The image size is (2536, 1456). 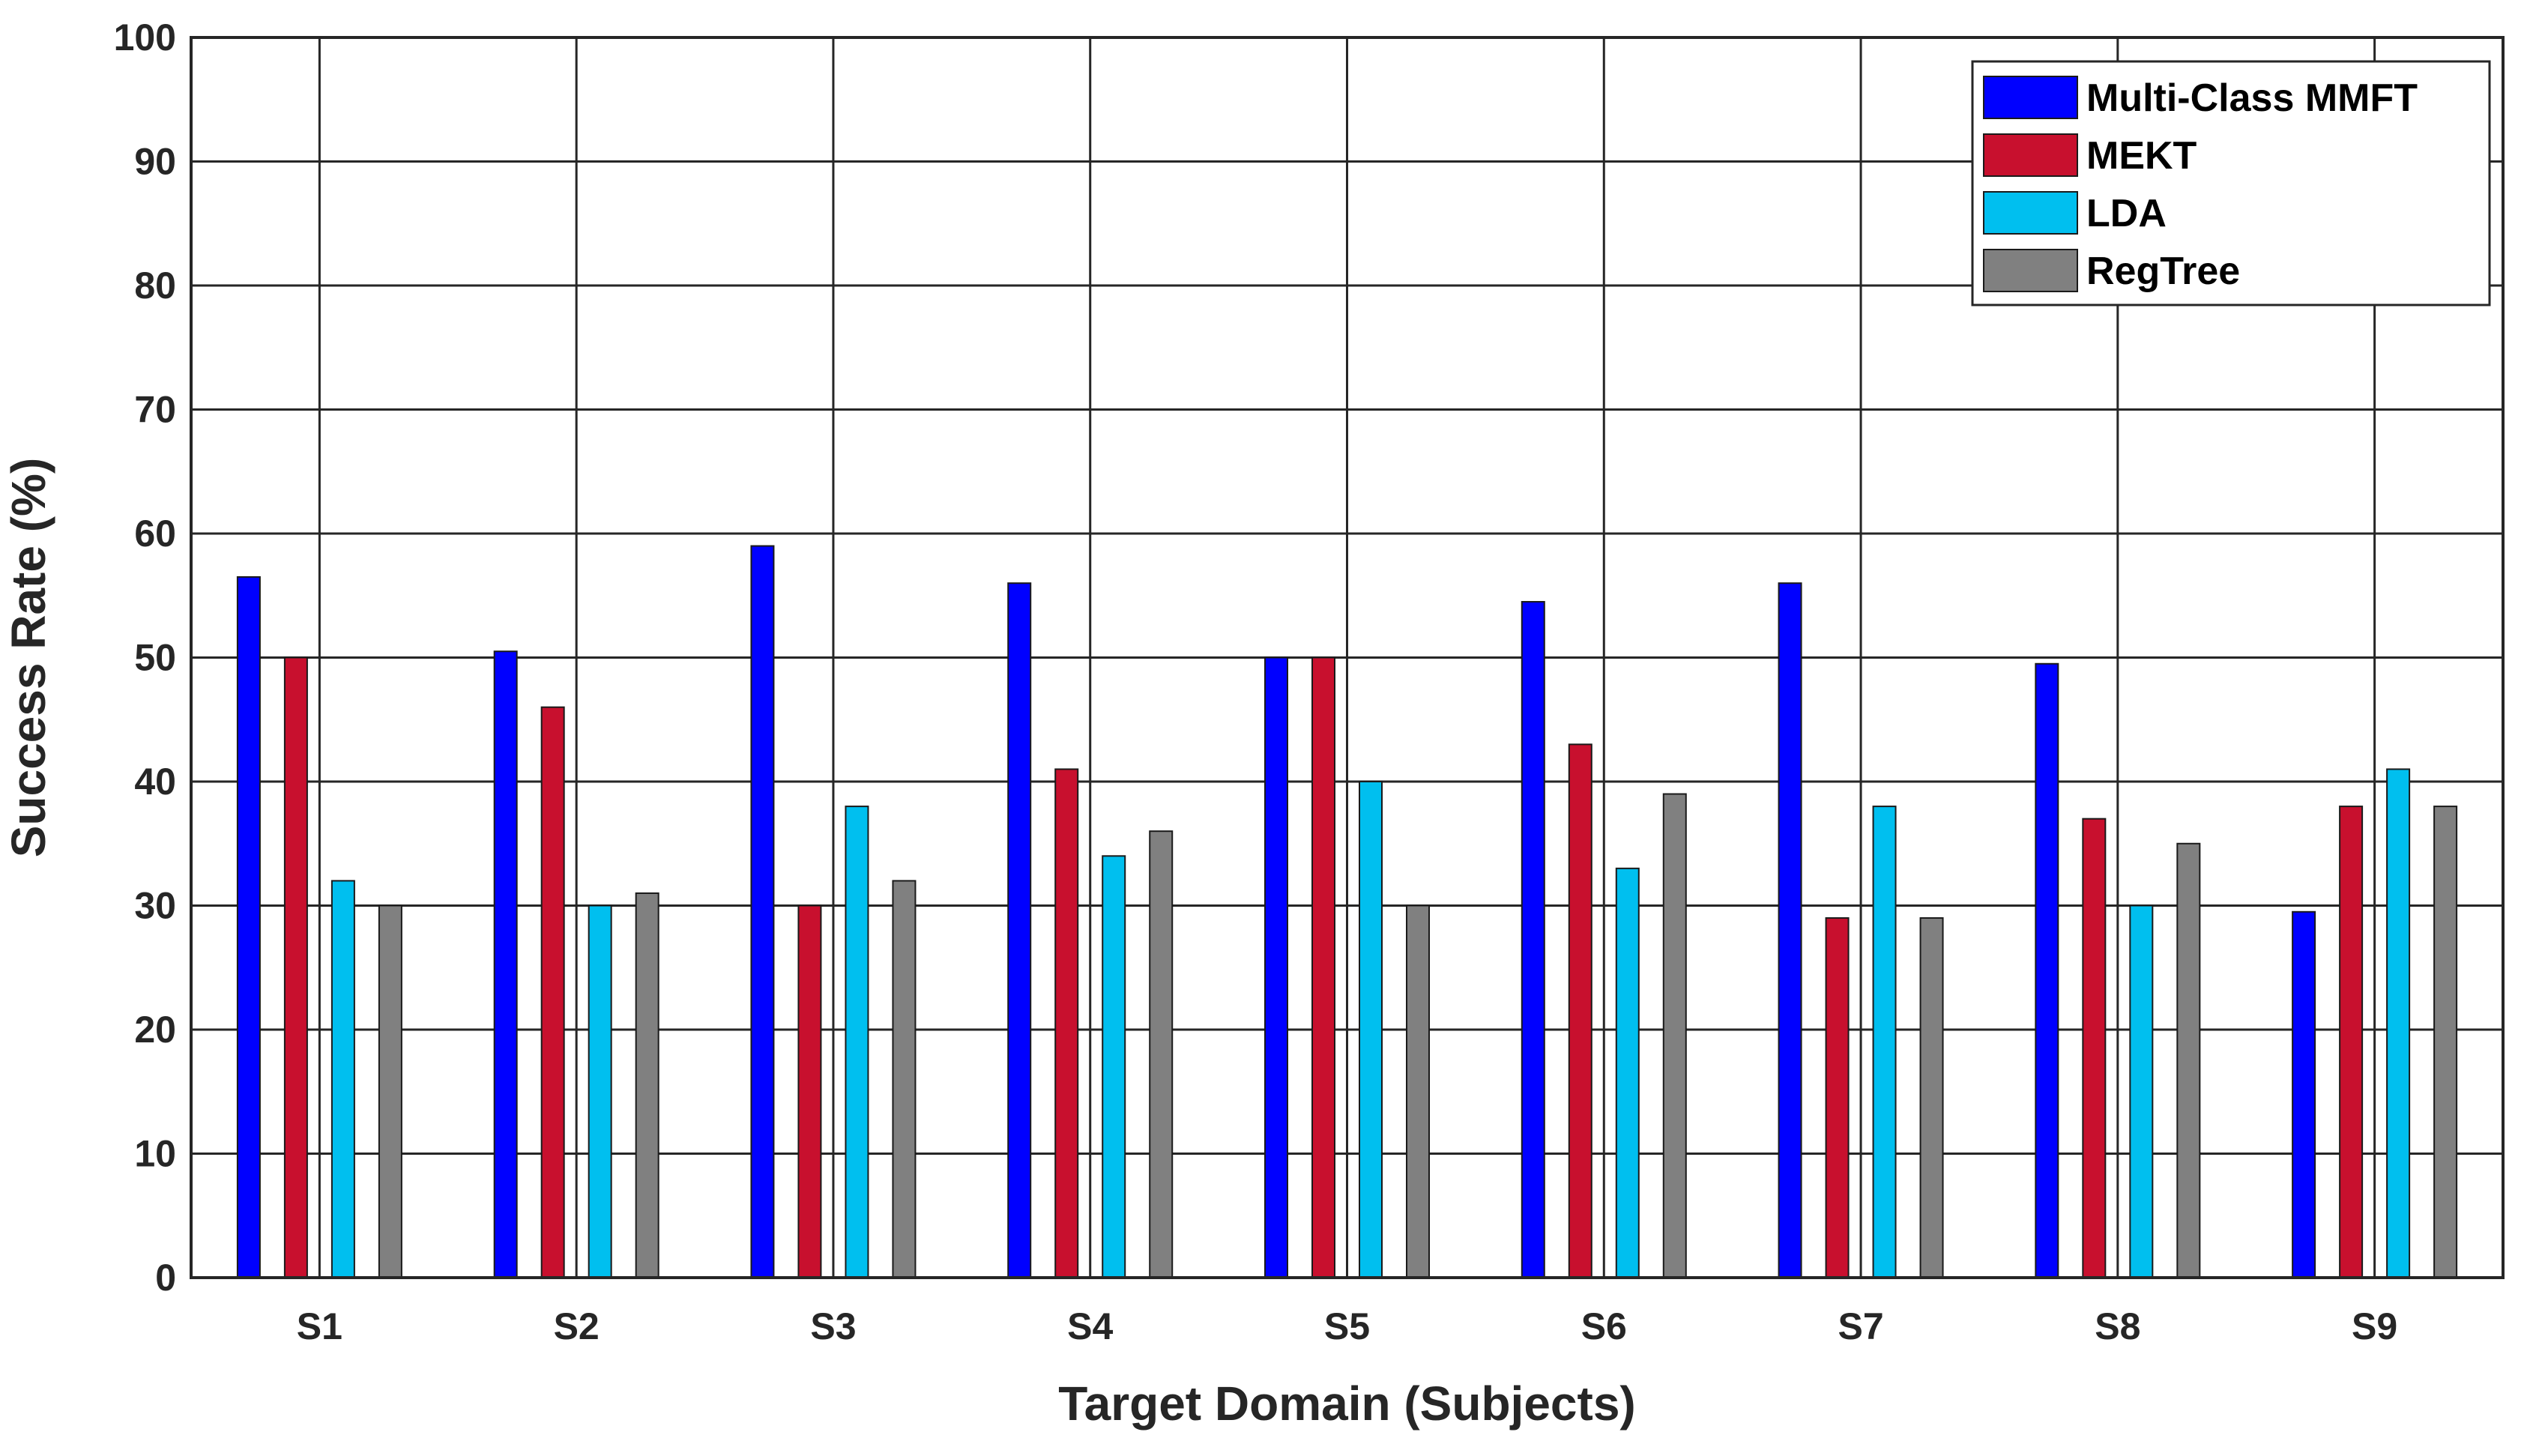 What do you see at coordinates (1161, 1054) in the screenshot?
I see `bar-regtree-s4` at bounding box center [1161, 1054].